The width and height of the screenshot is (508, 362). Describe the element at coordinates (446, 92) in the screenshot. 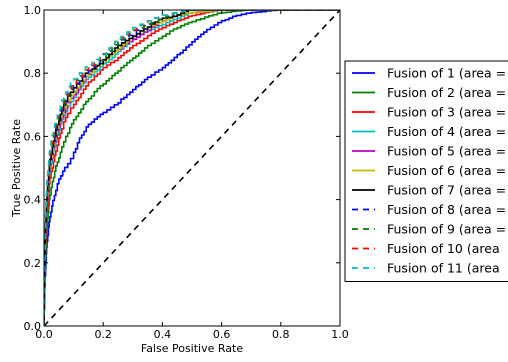

I see `legend-label-series-2: Fusion of 2 (area =` at that location.